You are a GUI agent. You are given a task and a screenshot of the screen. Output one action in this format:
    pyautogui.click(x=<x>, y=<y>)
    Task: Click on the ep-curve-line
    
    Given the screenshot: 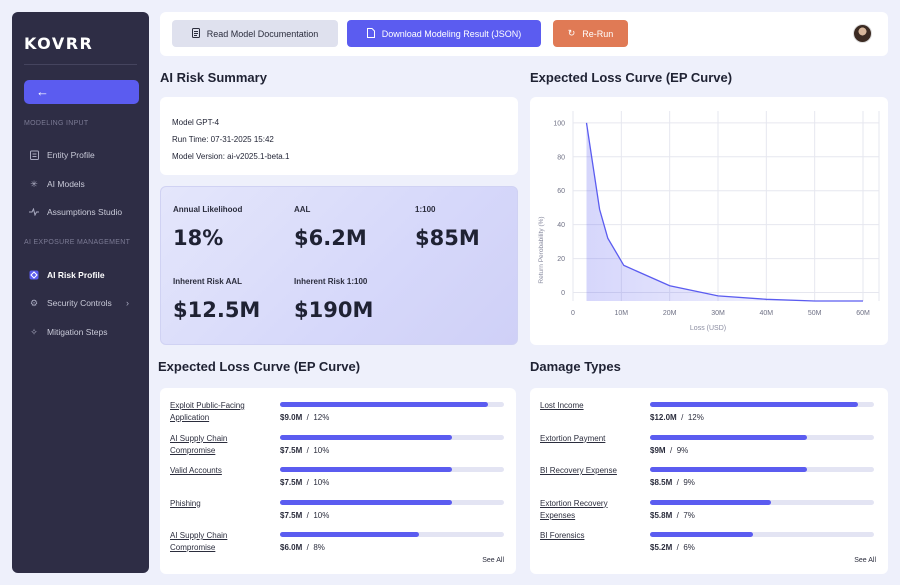 What is the action you would take?
    pyautogui.click(x=724, y=212)
    